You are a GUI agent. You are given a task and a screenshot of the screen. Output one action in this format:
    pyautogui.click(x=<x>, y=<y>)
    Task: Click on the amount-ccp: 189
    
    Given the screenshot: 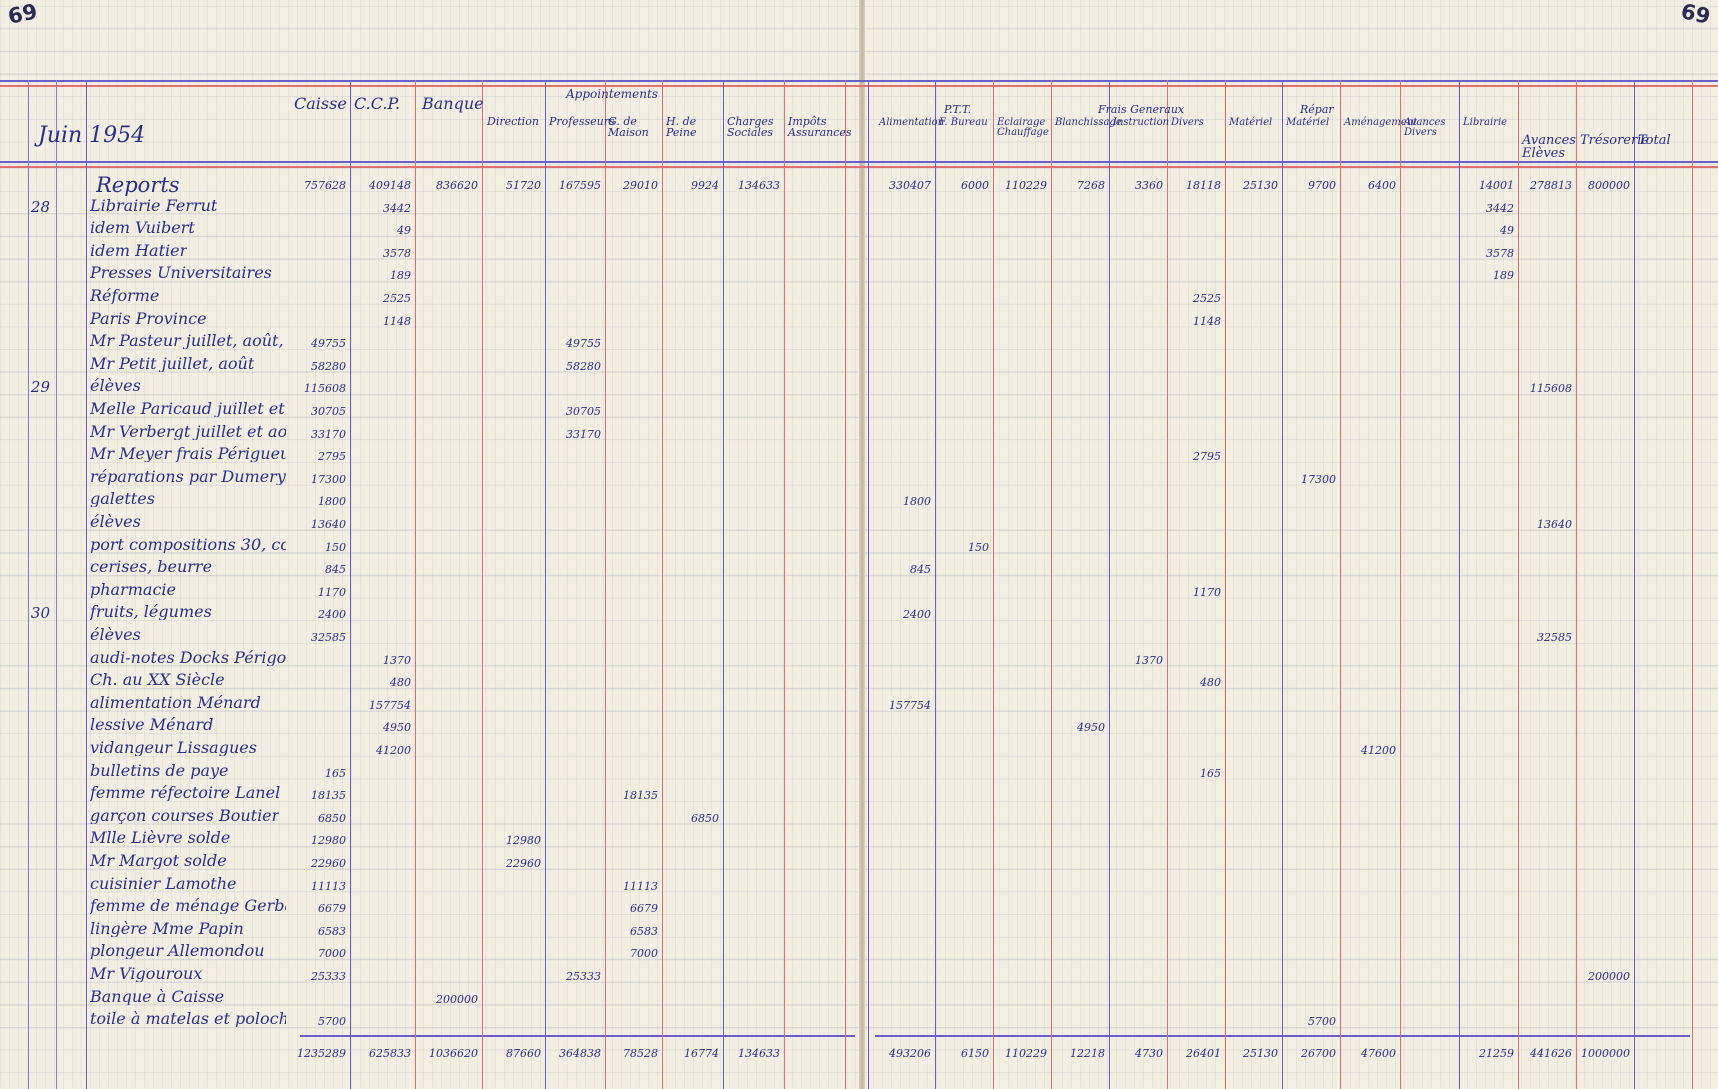 What is the action you would take?
    pyautogui.click(x=400, y=276)
    